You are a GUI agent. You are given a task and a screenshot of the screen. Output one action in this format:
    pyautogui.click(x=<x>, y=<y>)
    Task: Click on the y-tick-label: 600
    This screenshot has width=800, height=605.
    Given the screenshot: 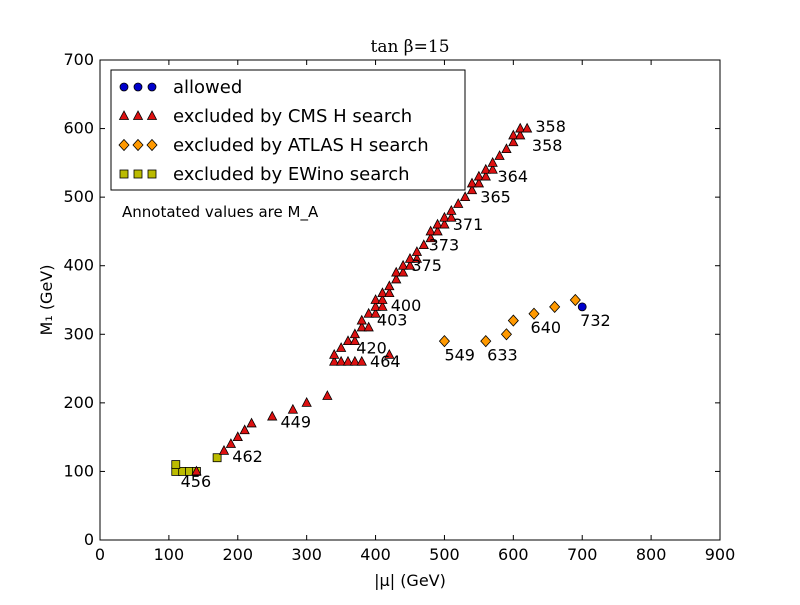 What is the action you would take?
    pyautogui.click(x=78, y=128)
    